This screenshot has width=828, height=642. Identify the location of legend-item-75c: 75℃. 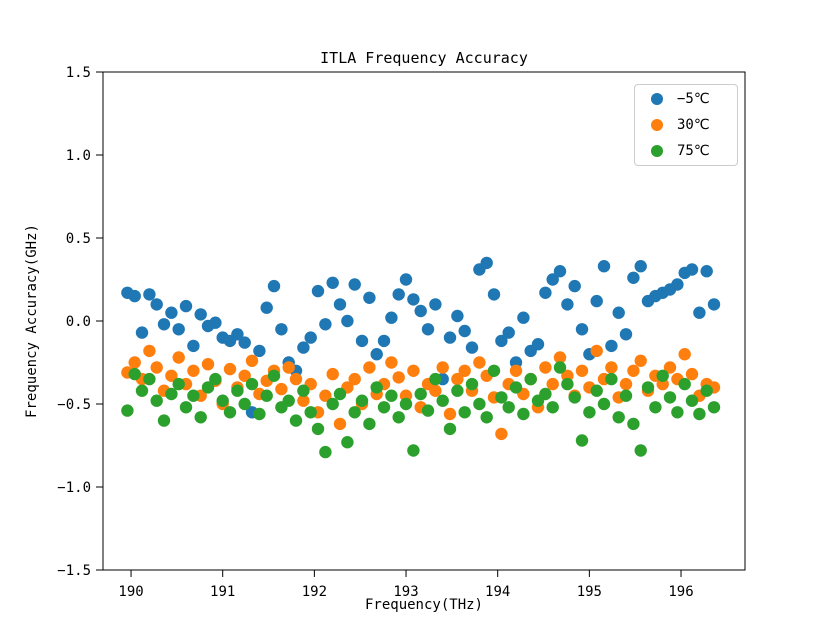
(686, 151).